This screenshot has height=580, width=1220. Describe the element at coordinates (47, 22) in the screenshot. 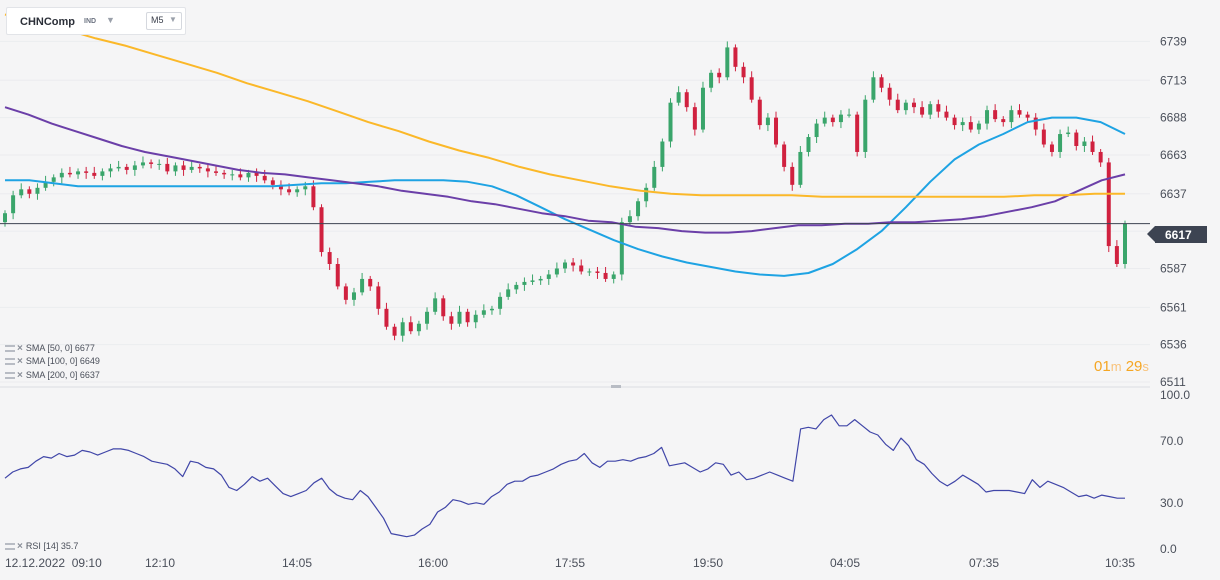

I see `symbol-name: CHNComp` at that location.